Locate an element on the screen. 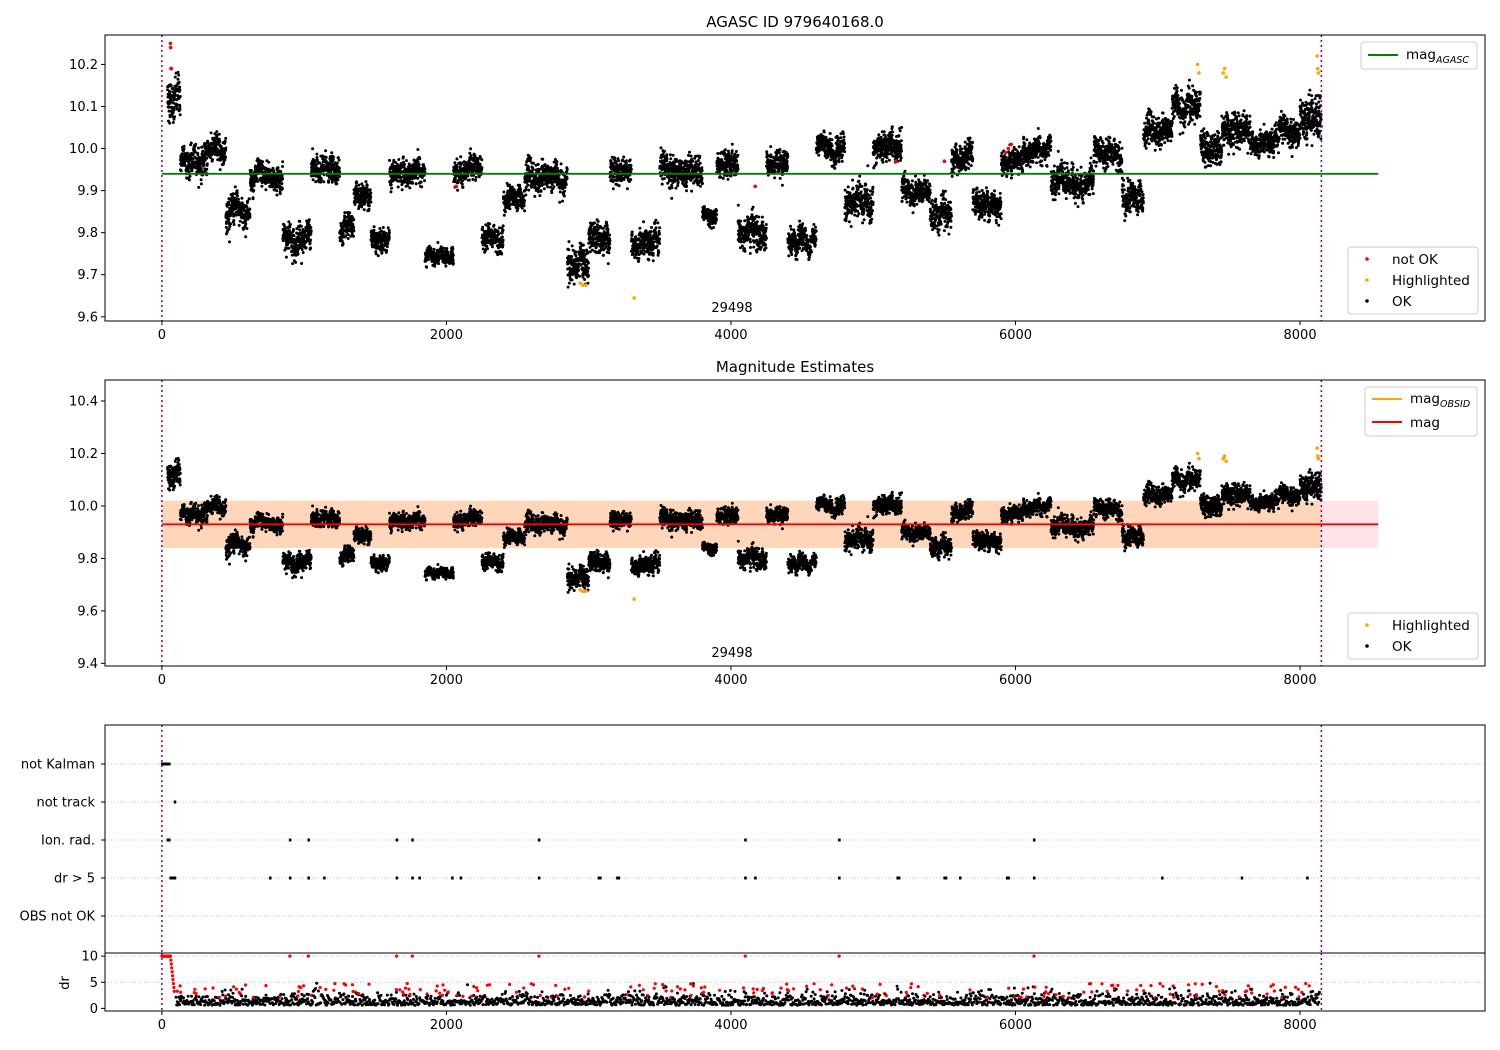  top-title: AGASC ID 979640168.0 is located at coordinates (795, 22).